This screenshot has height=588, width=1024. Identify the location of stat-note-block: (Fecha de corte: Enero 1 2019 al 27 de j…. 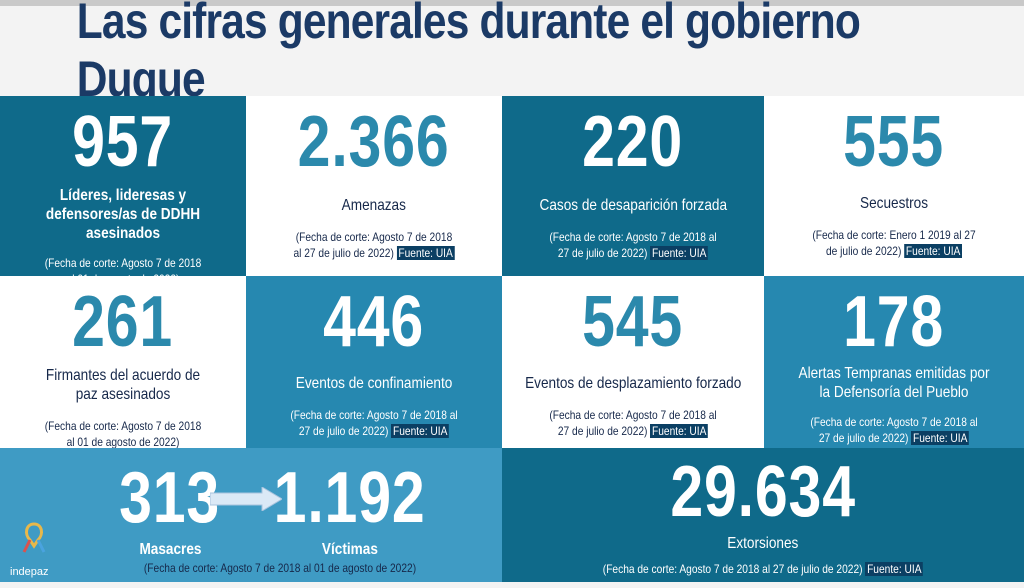
(894, 243).